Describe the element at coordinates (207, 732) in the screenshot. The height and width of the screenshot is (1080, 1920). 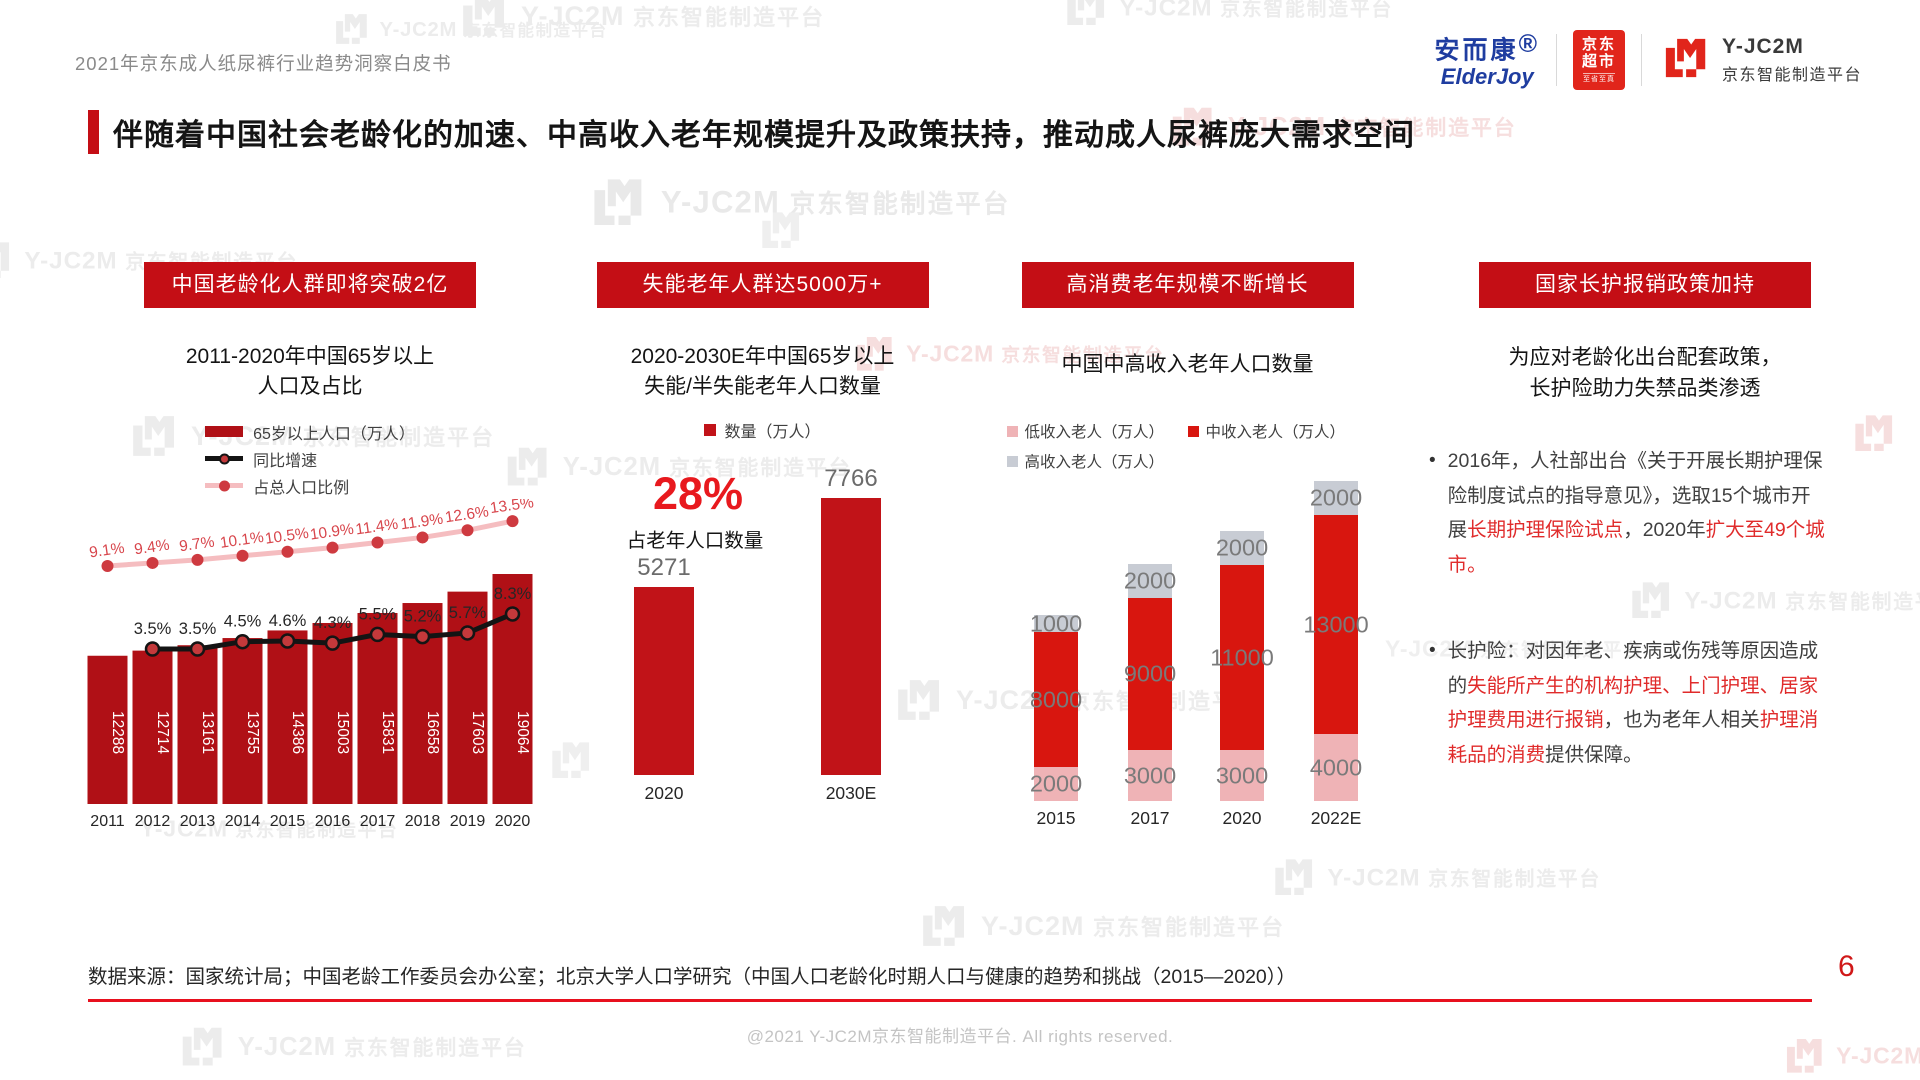
I see `bar-value: 13161` at that location.